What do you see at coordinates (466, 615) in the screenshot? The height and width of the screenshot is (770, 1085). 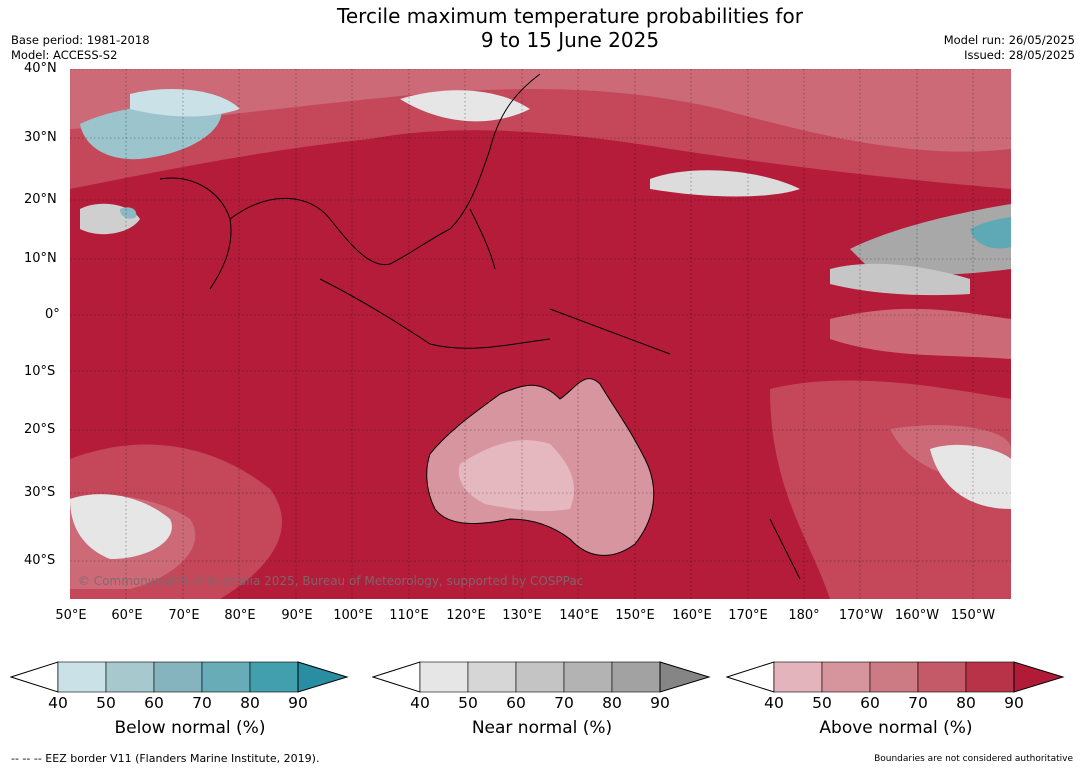 I see `lon-label: 120°E` at bounding box center [466, 615].